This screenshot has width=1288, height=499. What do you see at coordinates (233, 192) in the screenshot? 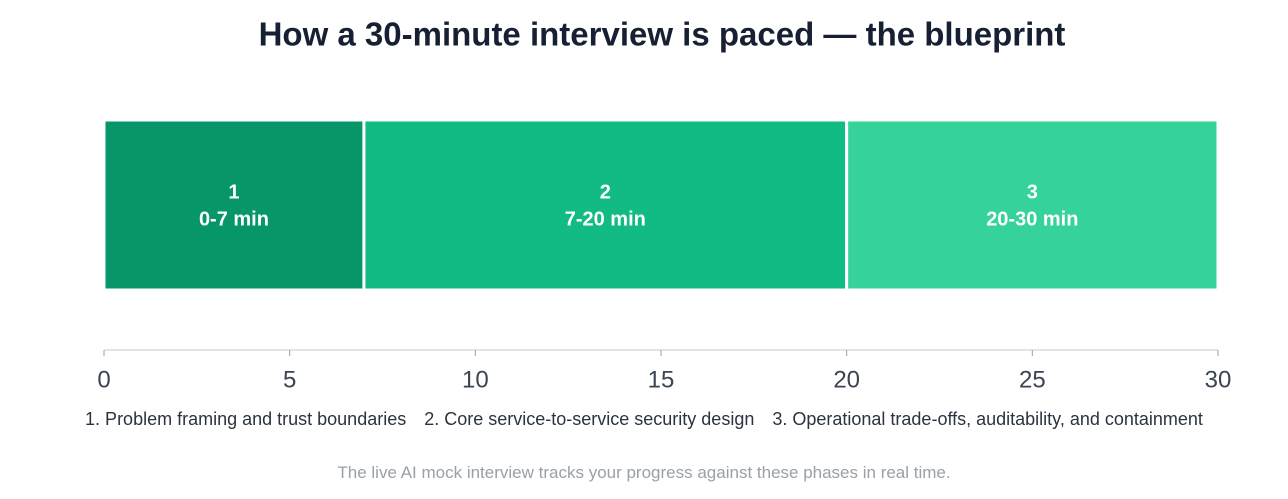
I see `segment-name: 1` at bounding box center [233, 192].